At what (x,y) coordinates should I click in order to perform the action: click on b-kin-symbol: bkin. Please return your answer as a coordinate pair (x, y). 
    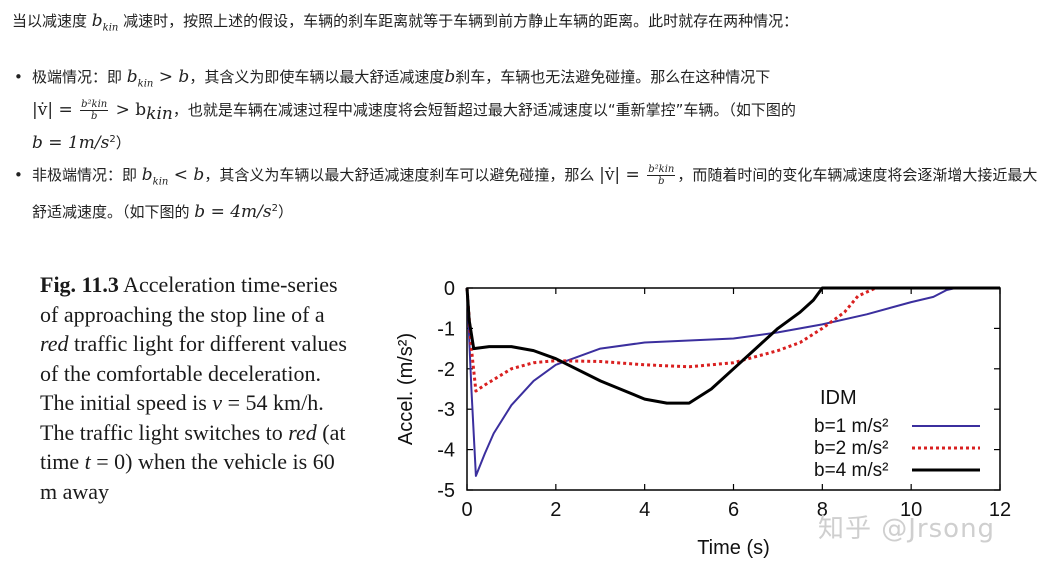
    Looking at the image, I should click on (105, 22).